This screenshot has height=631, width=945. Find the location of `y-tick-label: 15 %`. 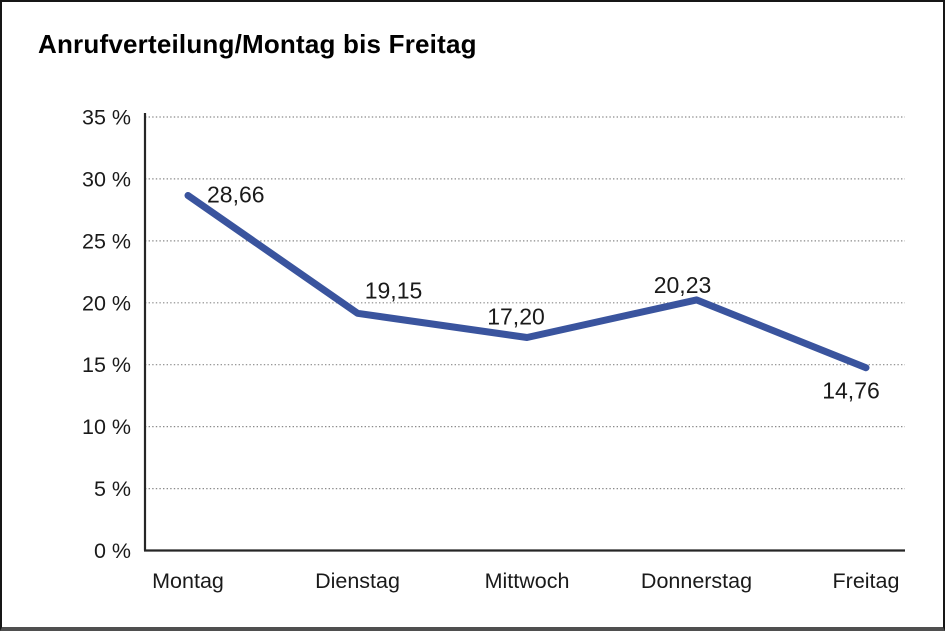

y-tick-label: 15 % is located at coordinates (106, 365).